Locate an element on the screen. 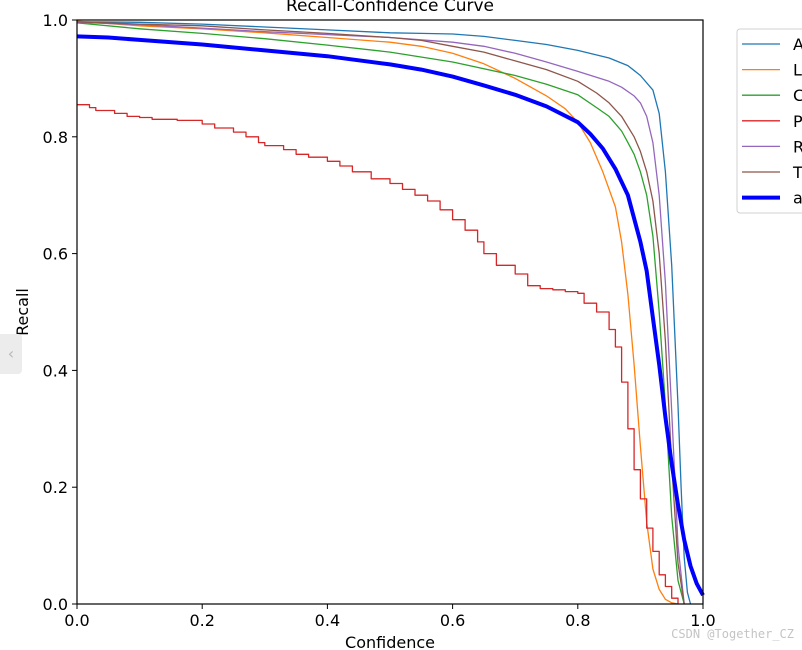 This screenshot has width=802, height=650. chevron-left-icon: ‹ is located at coordinates (11, 353).